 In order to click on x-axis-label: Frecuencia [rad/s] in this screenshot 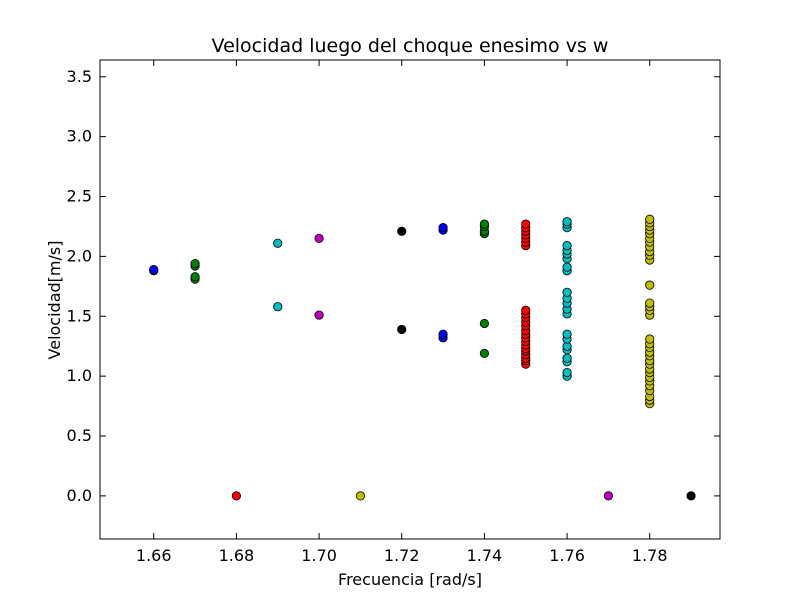, I will do `click(410, 579)`.